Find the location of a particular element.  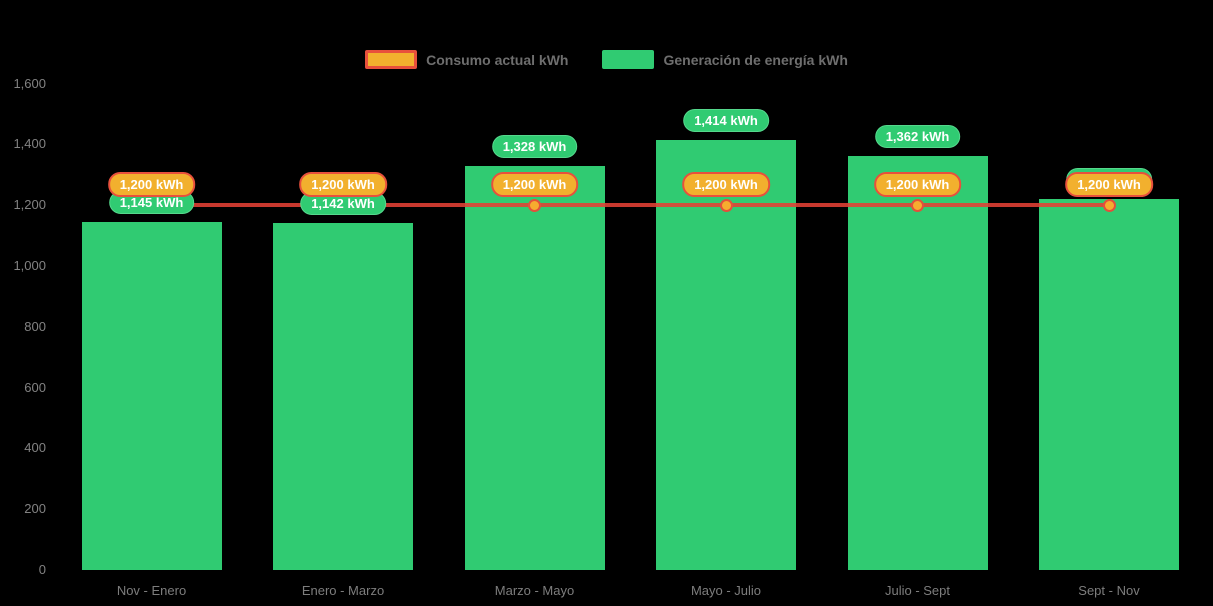

generation-value-label: 1,328 kWh is located at coordinates (534, 147).